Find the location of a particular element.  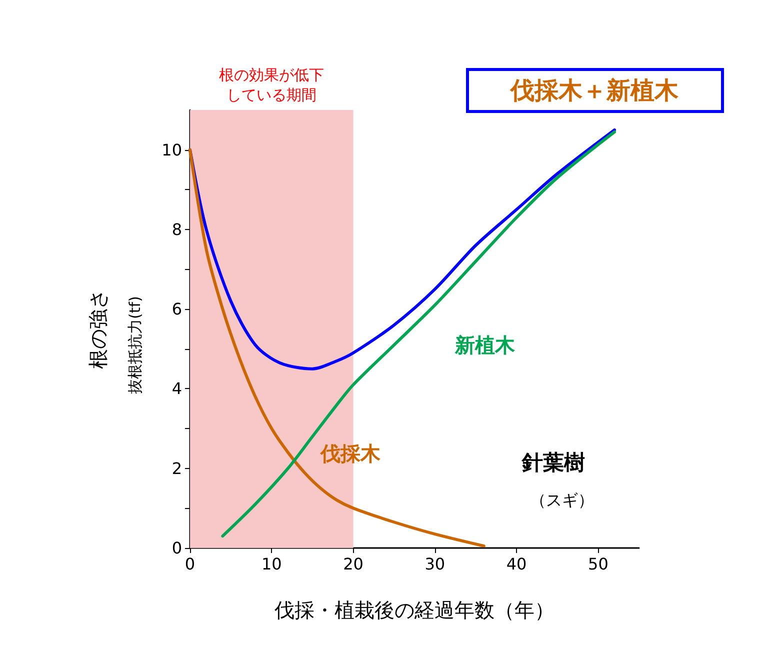

y-tick-label: 6 is located at coordinates (177, 309).